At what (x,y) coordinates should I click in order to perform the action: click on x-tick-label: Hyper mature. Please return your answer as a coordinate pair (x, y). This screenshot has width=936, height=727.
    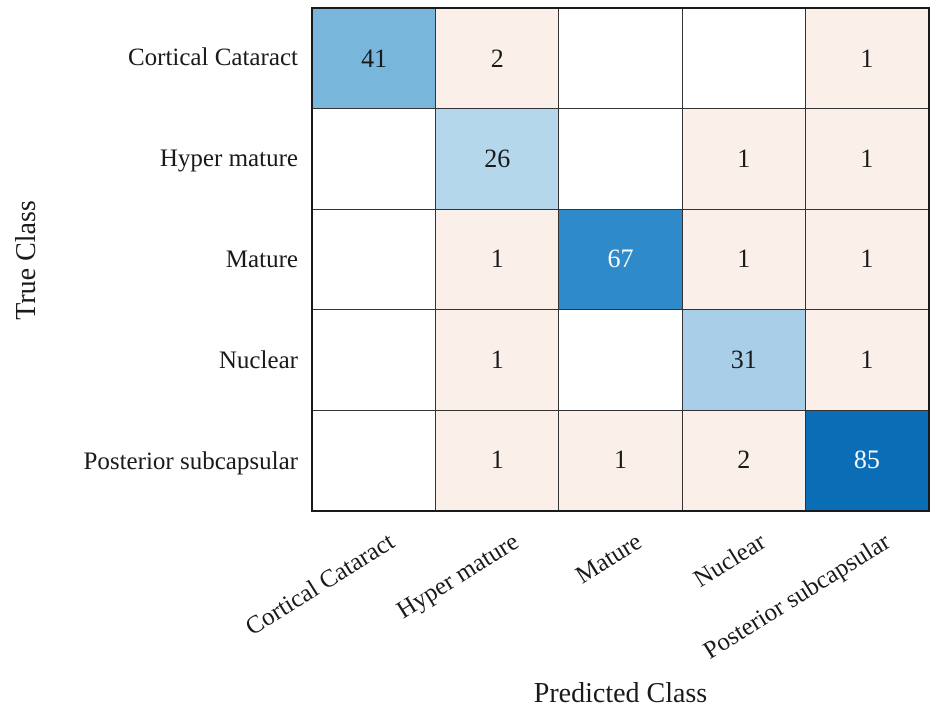
    Looking at the image, I should click on (457, 576).